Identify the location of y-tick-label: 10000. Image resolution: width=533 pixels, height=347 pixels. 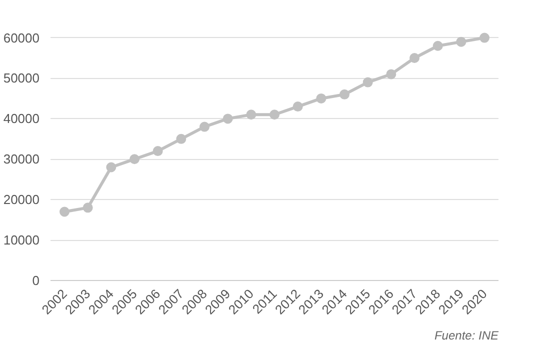
(21, 240).